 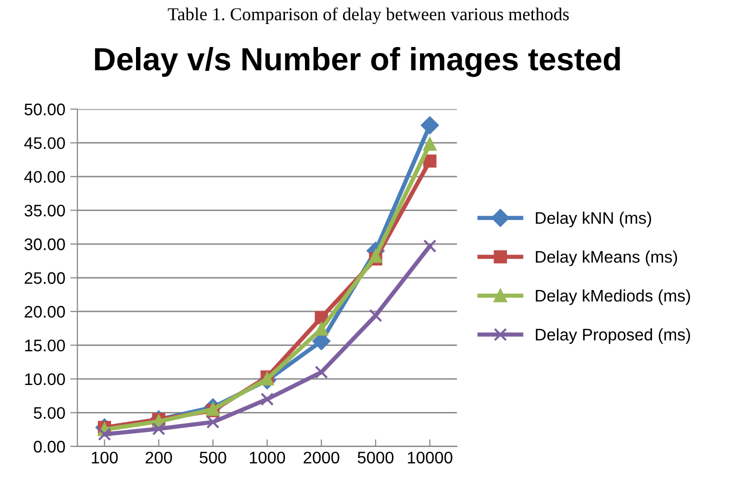 What do you see at coordinates (213, 458) in the screenshot?
I see `x-tick-label: 500` at bounding box center [213, 458].